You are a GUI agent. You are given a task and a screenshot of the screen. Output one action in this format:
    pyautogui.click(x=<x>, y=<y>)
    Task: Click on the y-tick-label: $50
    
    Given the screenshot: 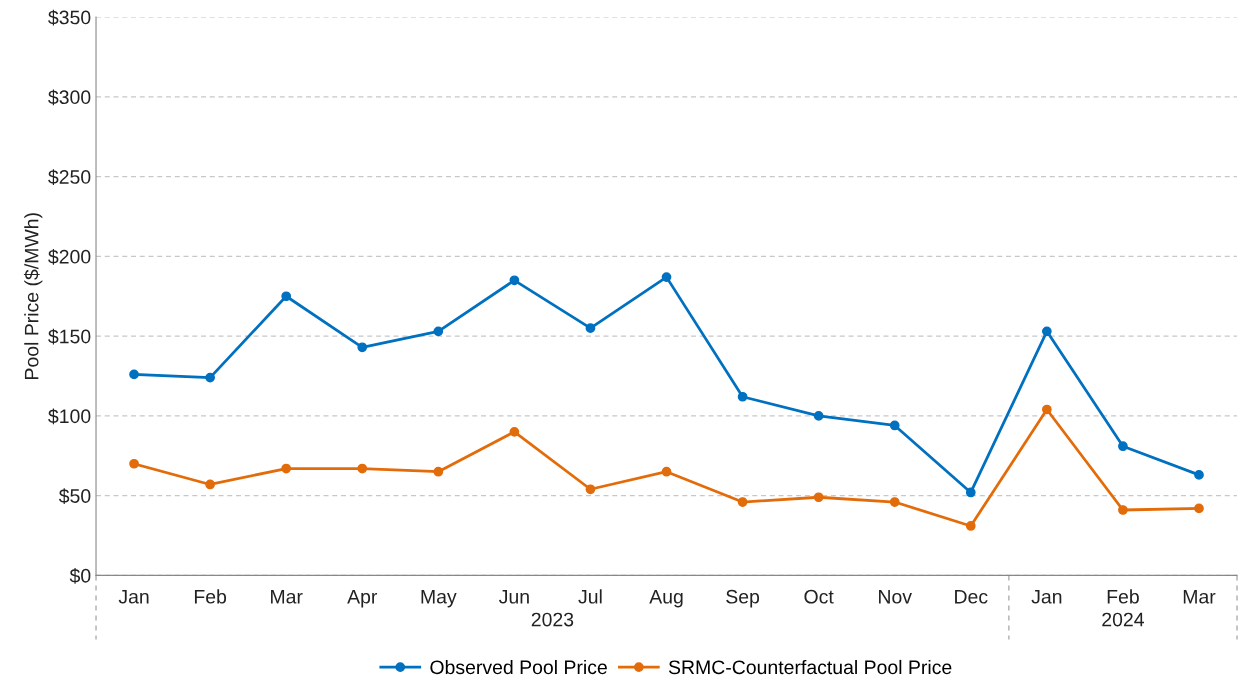 What is the action you would take?
    pyautogui.click(x=74, y=496)
    